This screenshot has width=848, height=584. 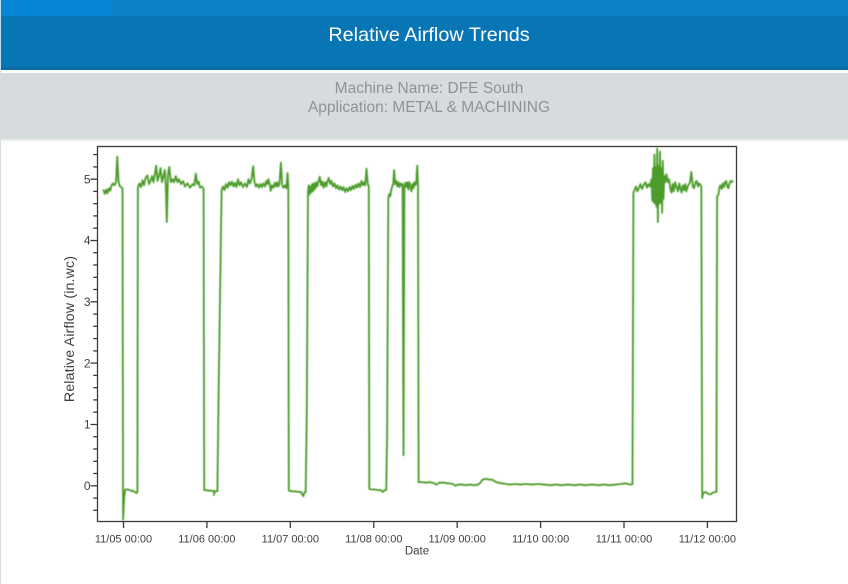 What do you see at coordinates (417, 552) in the screenshot?
I see `svg-text: Date` at bounding box center [417, 552].